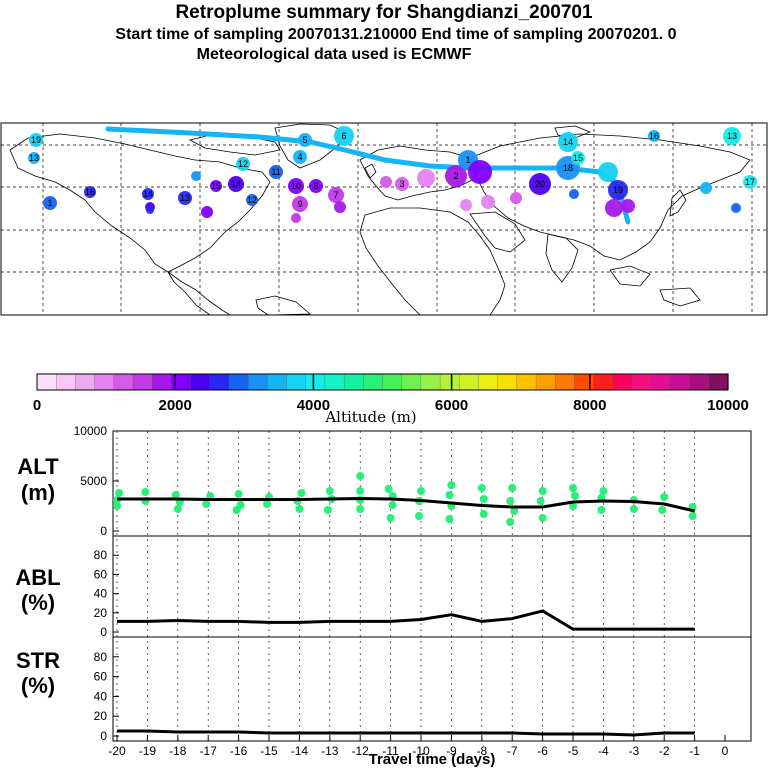 This screenshot has height=768, width=768. I want to click on colorbar-frame, so click(382, 382).